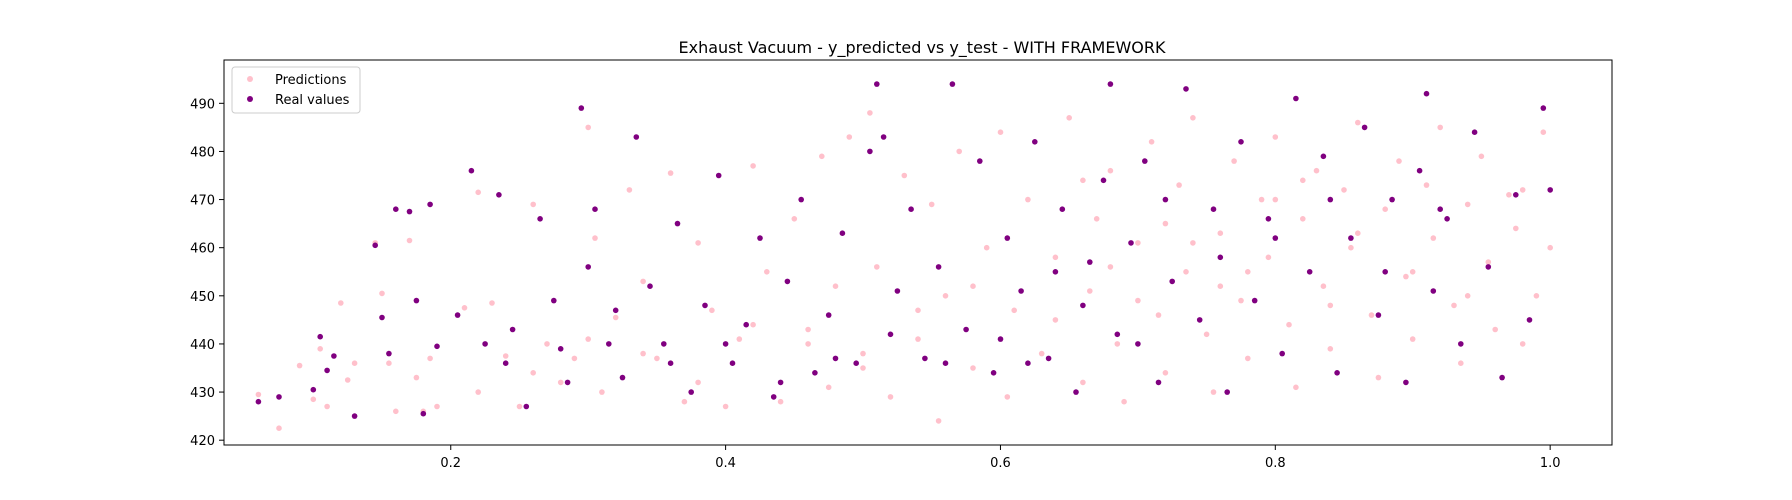  What do you see at coordinates (202, 249) in the screenshot?
I see `y-tick-label: 460` at bounding box center [202, 249].